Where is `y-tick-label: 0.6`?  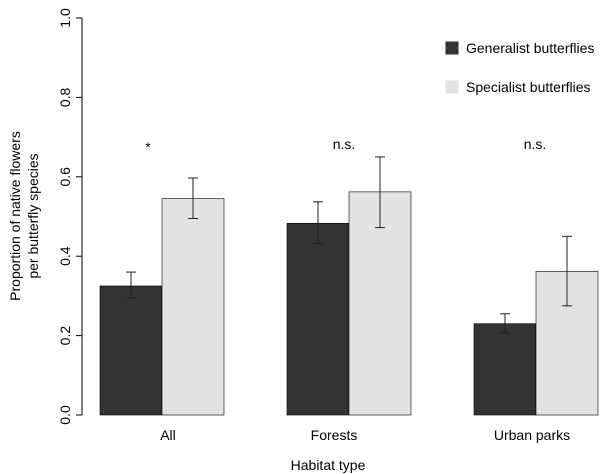
y-tick-label: 0.6 is located at coordinates (65, 177).